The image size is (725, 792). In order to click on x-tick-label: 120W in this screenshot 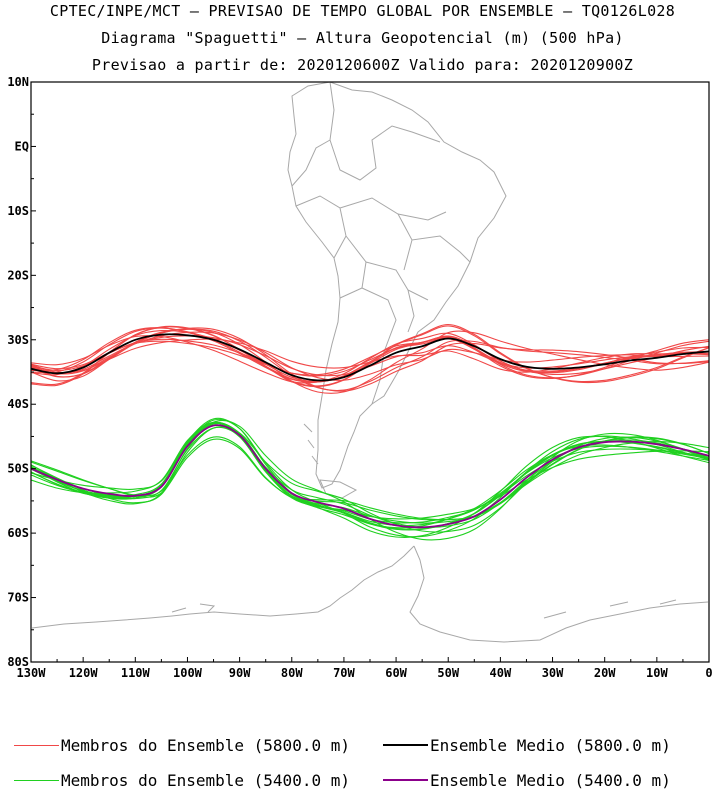, I will do `click(84, 673)`.